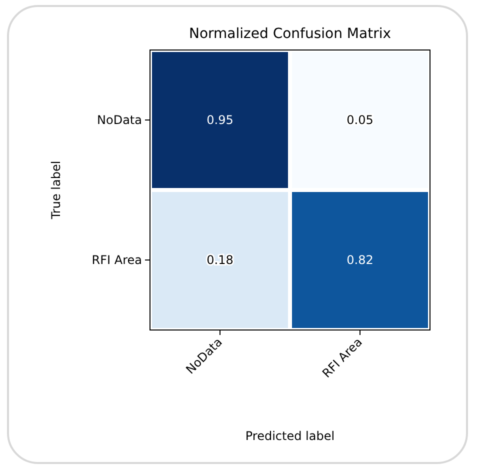 Image resolution: width=479 pixels, height=473 pixels. I want to click on data-label: 0.18, so click(220, 260).